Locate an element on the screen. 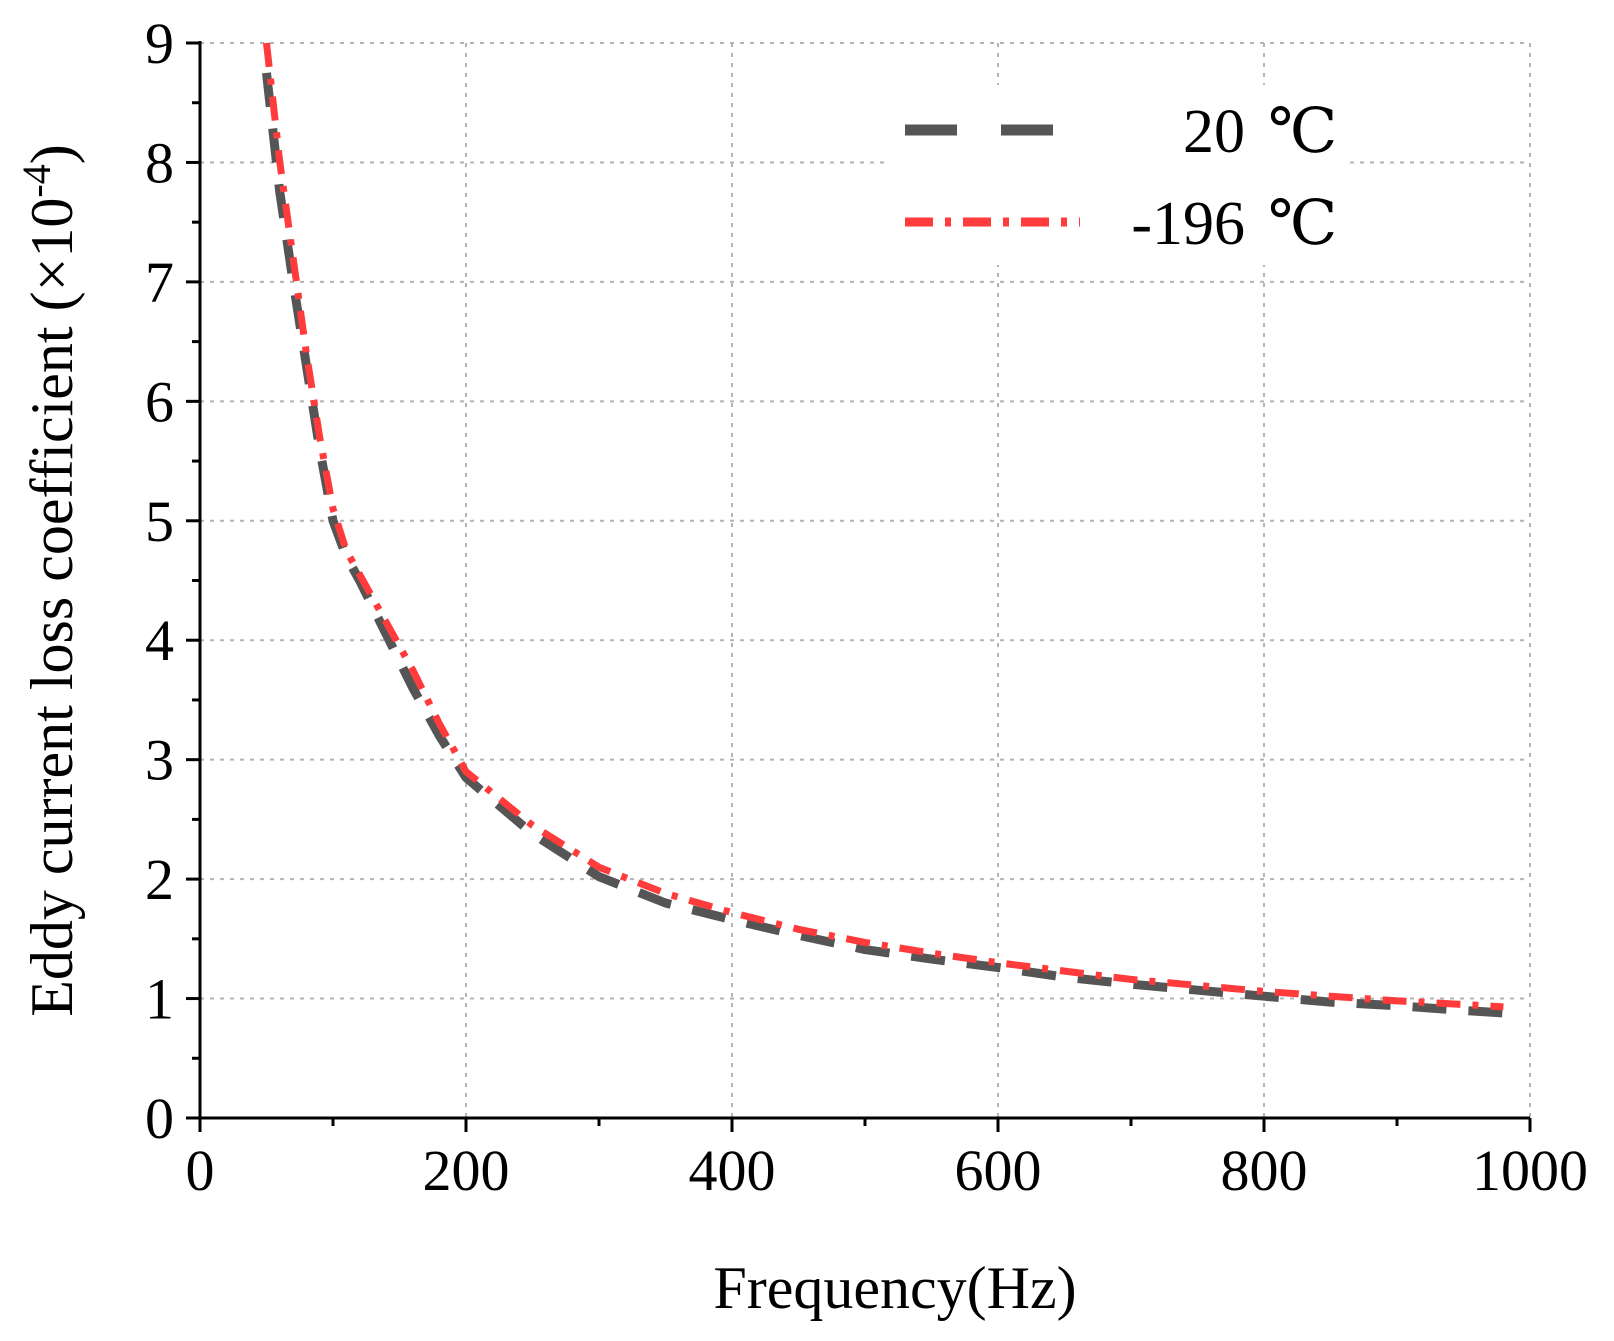 This screenshot has width=1614, height=1341. y-tick-label: 2 is located at coordinates (159, 879).